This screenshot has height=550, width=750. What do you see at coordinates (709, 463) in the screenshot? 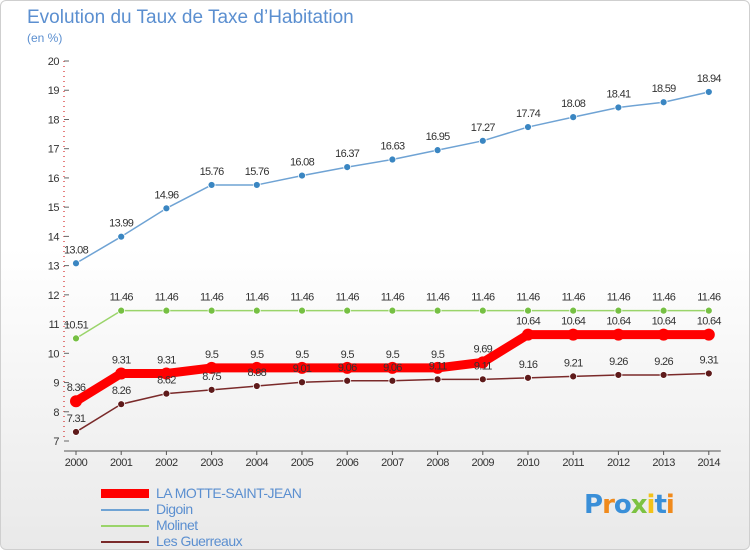
I see `x-tick-label: 2014` at bounding box center [709, 463].